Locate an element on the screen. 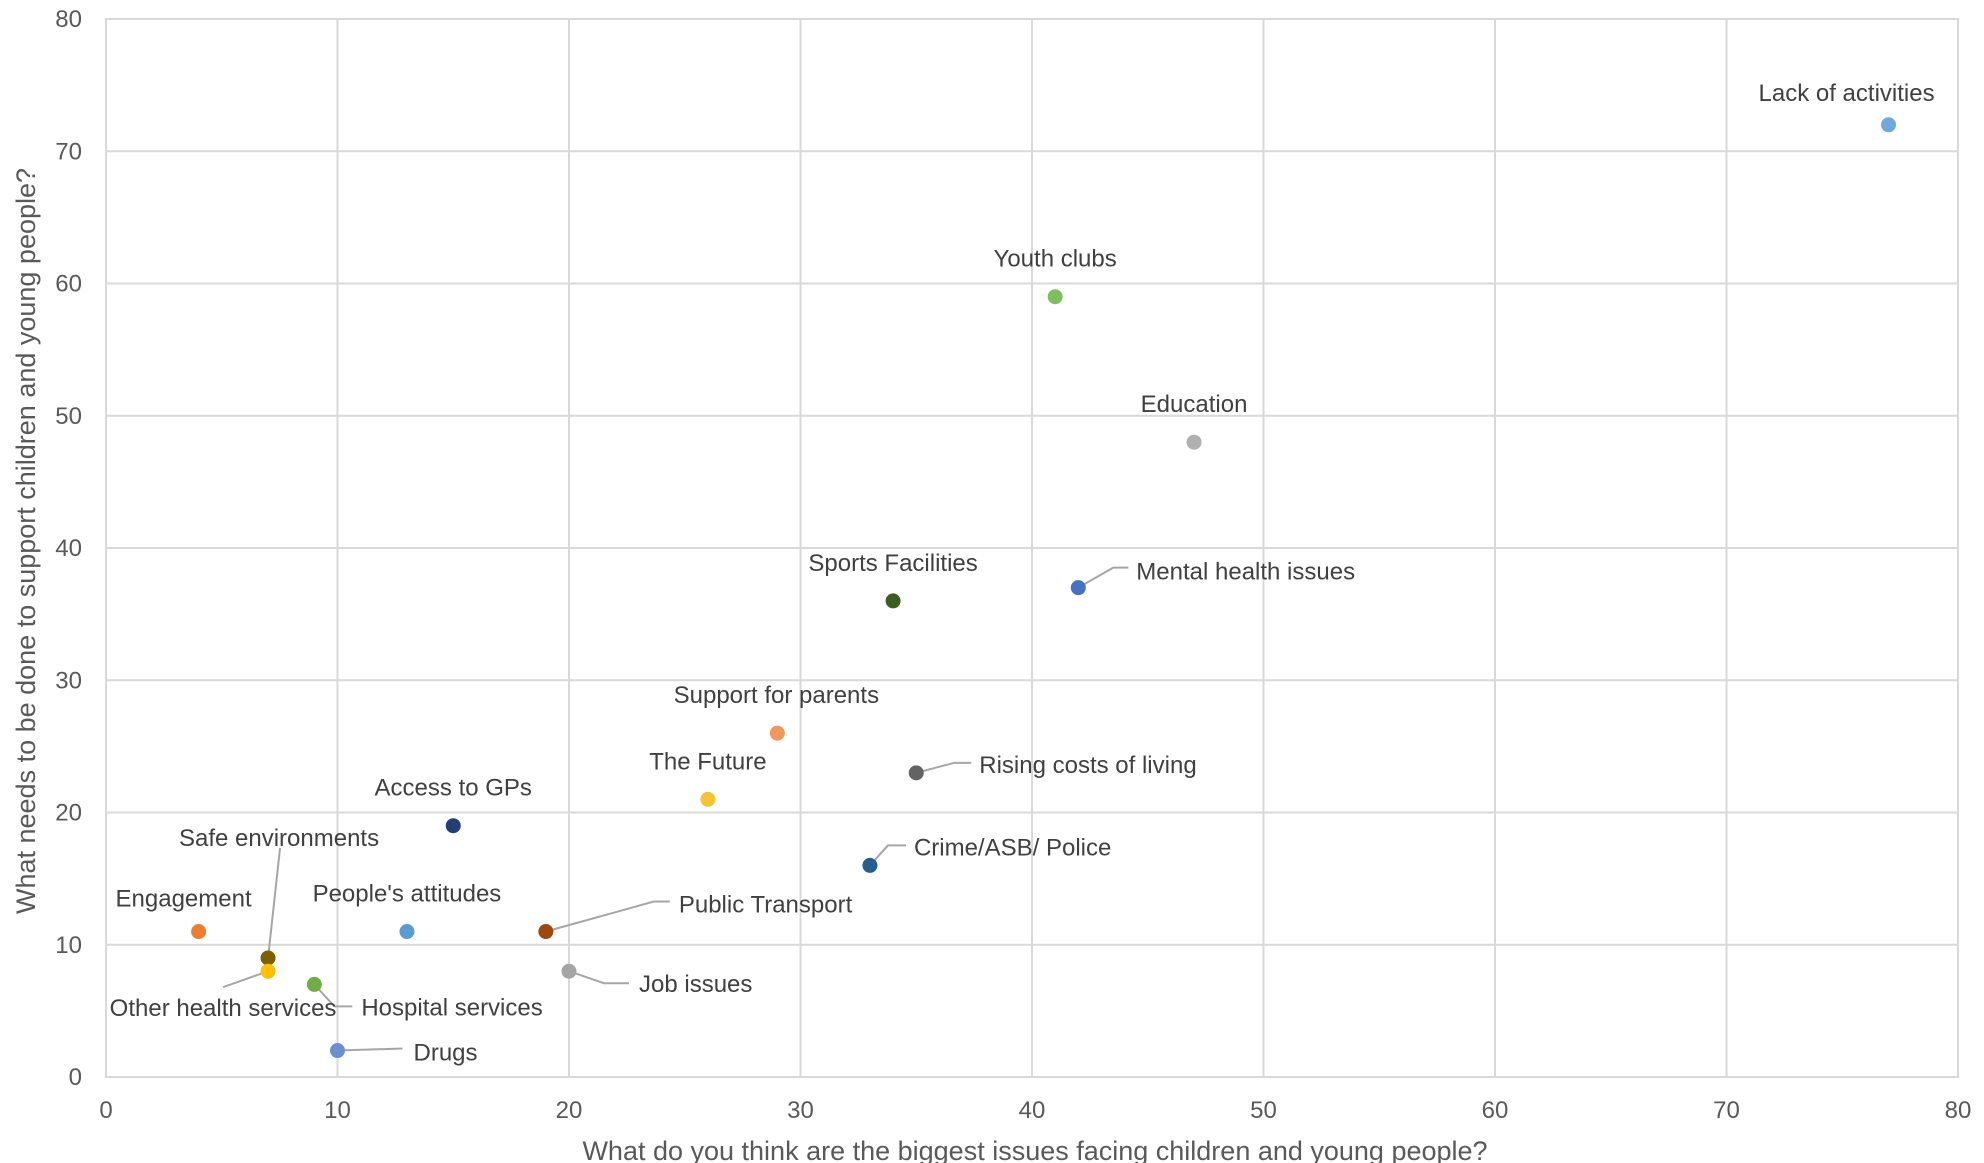  point-label: Mental health issues is located at coordinates (1245, 572).